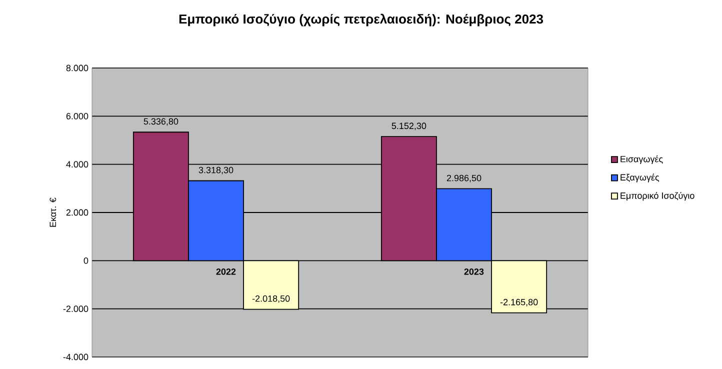 Image resolution: width=722 pixels, height=369 pixels. Describe the element at coordinates (271, 299) in the screenshot. I see `data-label: -2.018,50` at that location.